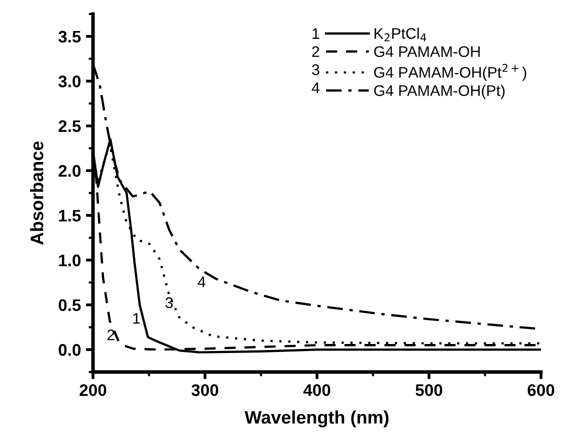  What do you see at coordinates (541, 390) in the screenshot?
I see `x-tick-label: 600` at bounding box center [541, 390].